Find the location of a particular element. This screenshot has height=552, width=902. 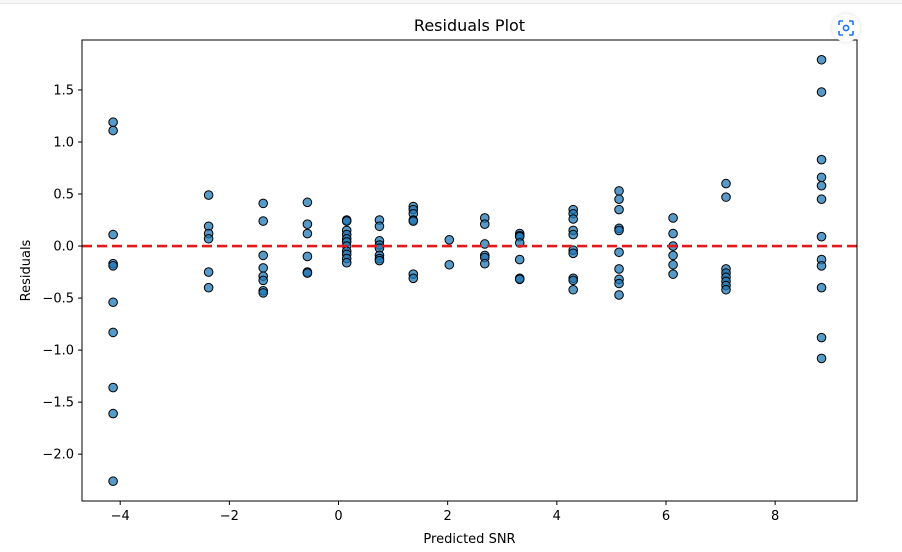

y-tick-label: 0.0 is located at coordinates (63, 247).